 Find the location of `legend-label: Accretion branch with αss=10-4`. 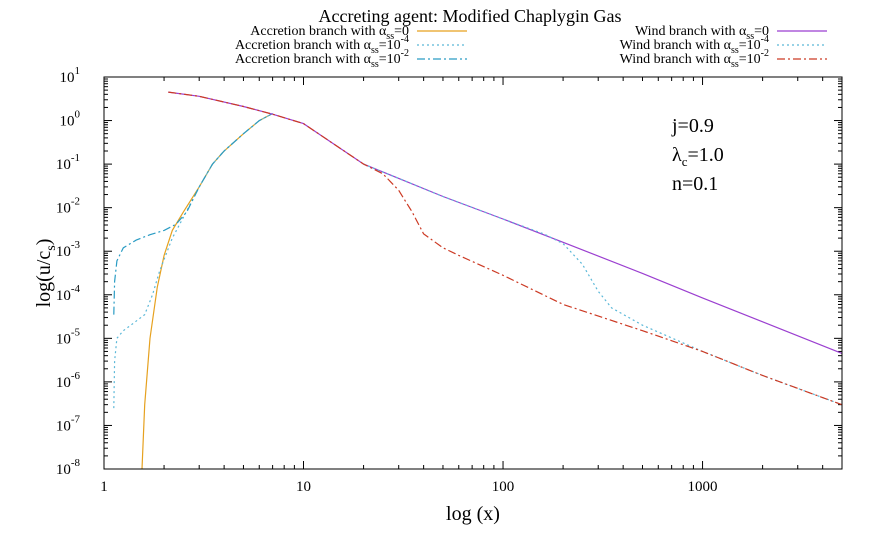

legend-label: Accretion branch with αss=10-4 is located at coordinates (322, 45).